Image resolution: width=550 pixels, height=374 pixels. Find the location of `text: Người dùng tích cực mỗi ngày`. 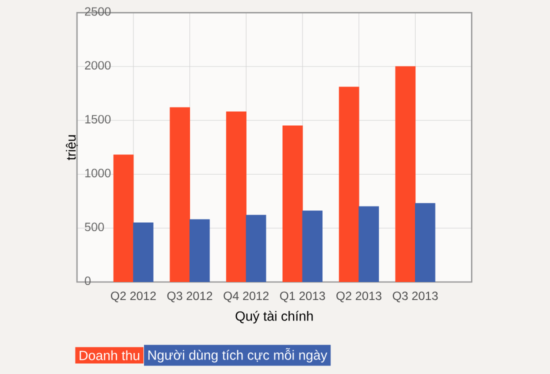

text: Người dùng tích cực mỗi ngày is located at coordinates (238, 355).